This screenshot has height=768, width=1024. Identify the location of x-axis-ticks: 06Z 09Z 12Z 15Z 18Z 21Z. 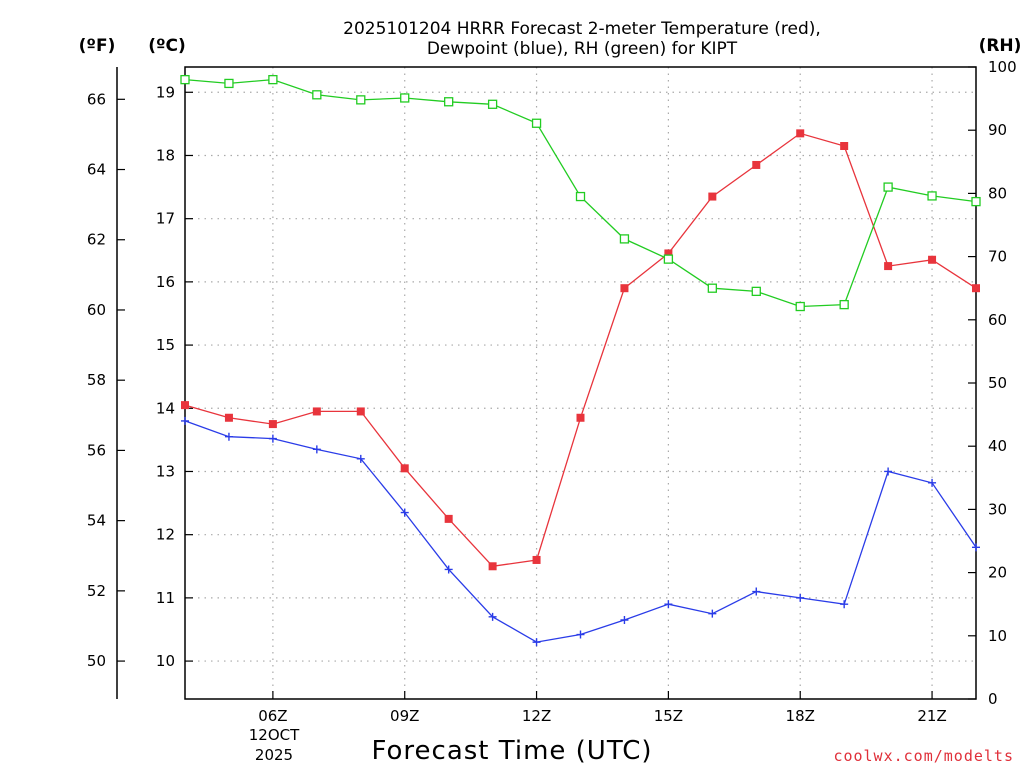
(602, 708).